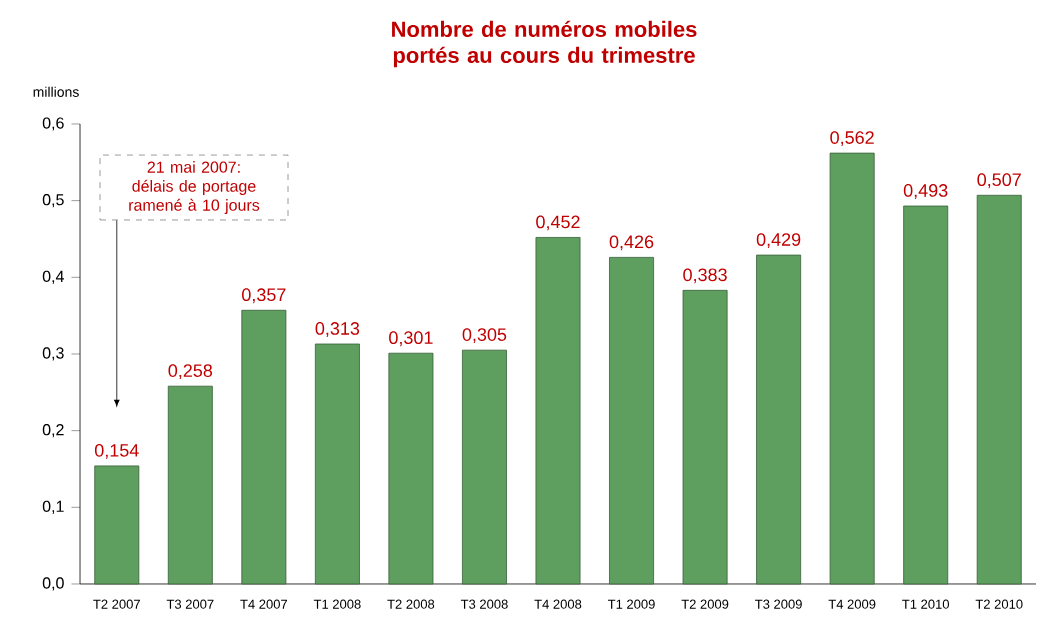  I want to click on data-label: 0,305, so click(484, 336).